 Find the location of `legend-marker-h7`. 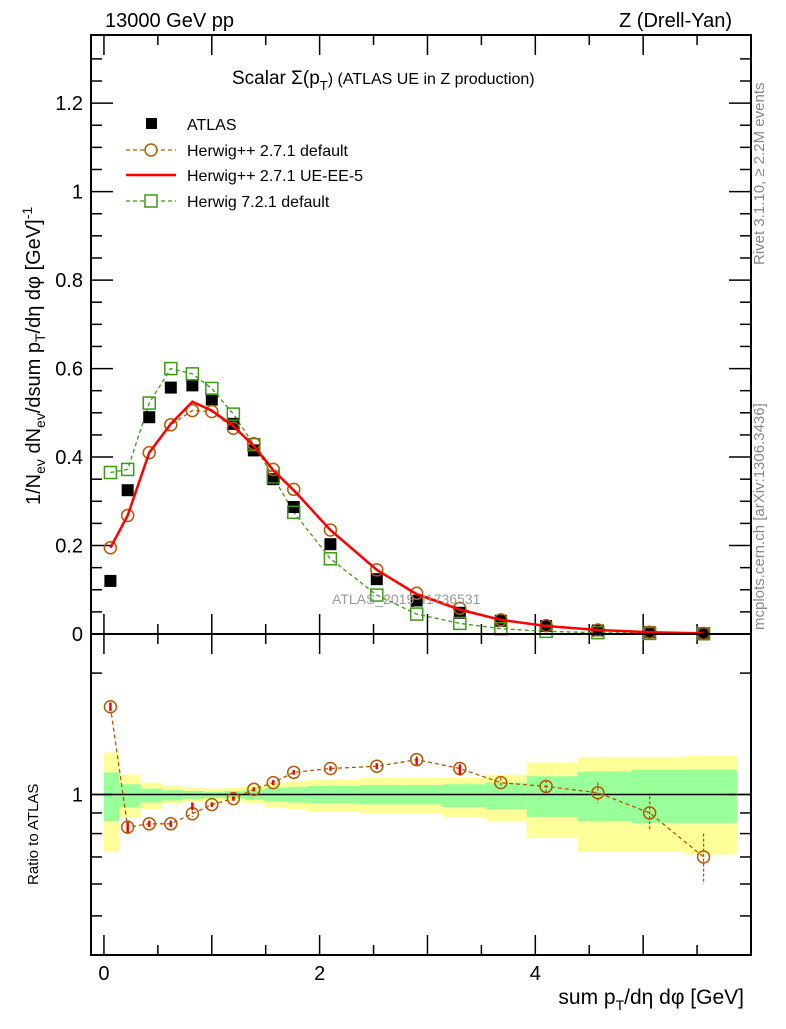

legend-marker-h7 is located at coordinates (151, 201).